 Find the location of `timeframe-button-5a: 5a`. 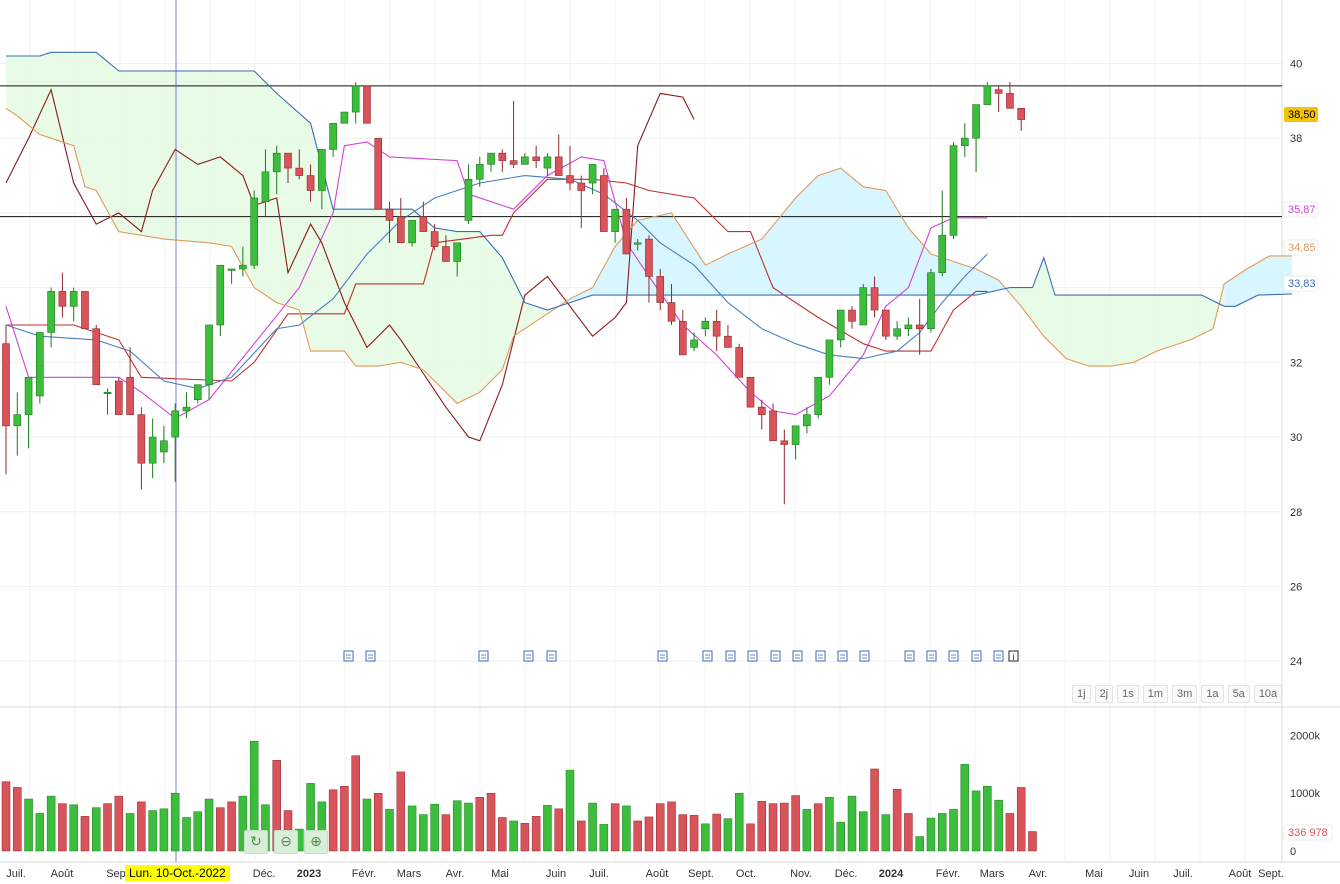

timeframe-button-5a: 5a is located at coordinates (1238, 694).